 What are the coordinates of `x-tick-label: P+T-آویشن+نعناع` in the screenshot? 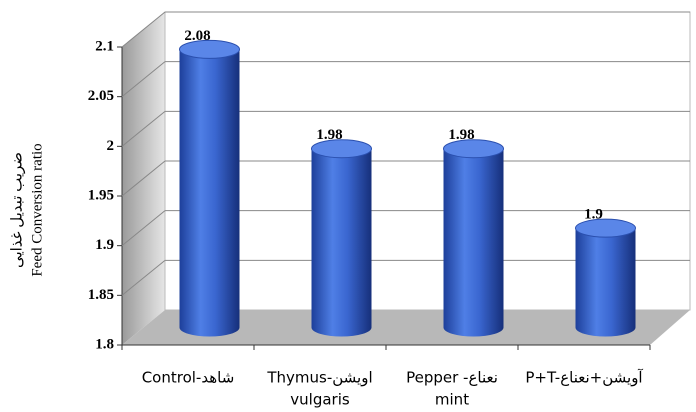 It's located at (584, 378).